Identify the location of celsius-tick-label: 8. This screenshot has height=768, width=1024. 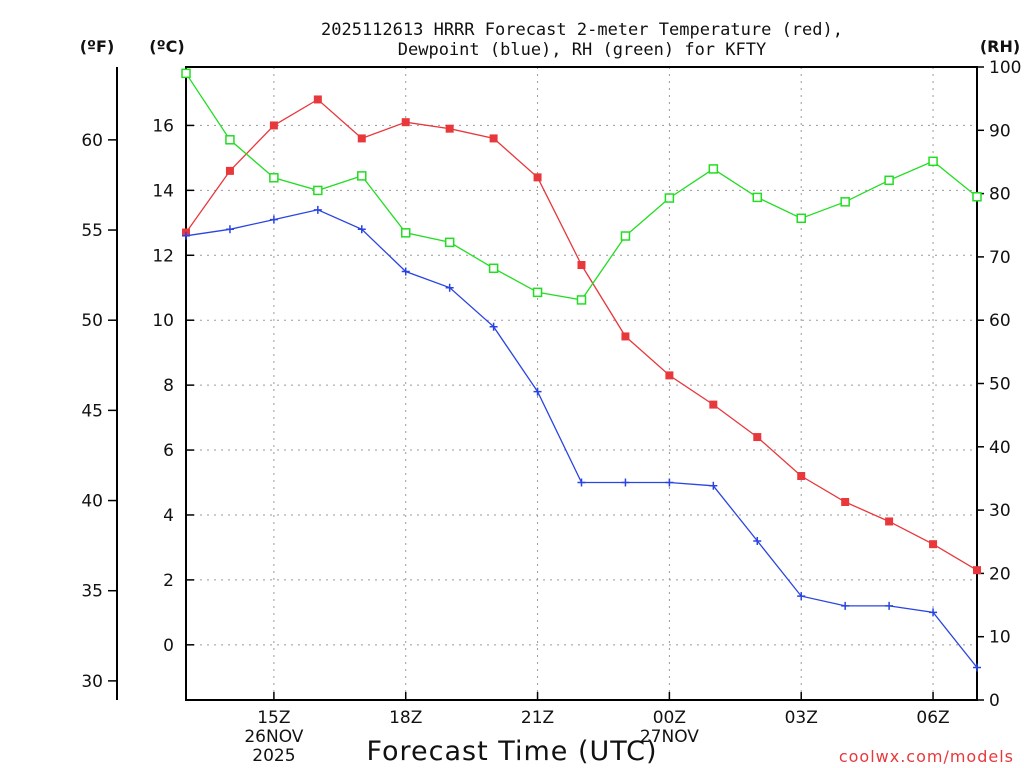
(168, 386).